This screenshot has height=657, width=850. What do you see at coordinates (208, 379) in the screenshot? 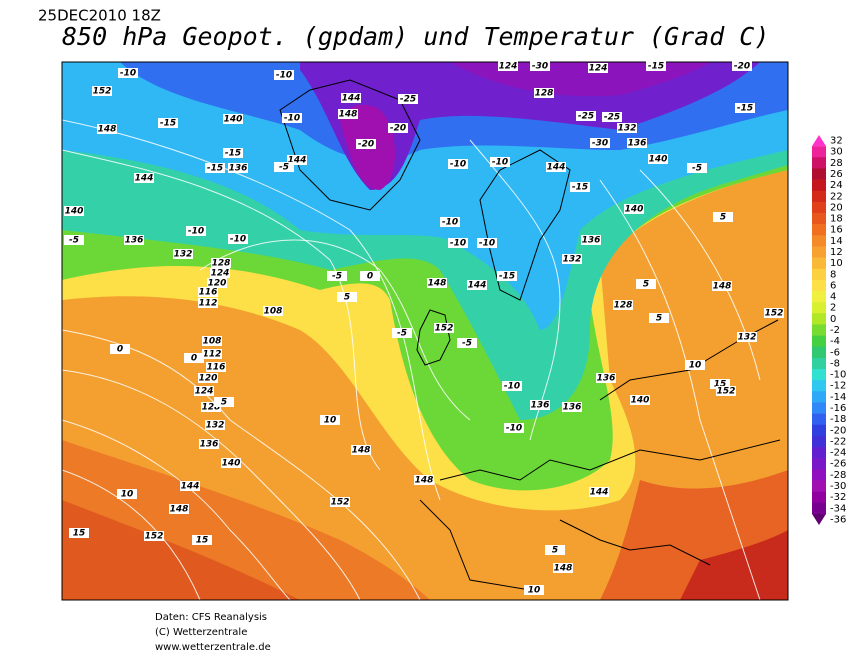
I see `contour-label: 120` at bounding box center [208, 379].